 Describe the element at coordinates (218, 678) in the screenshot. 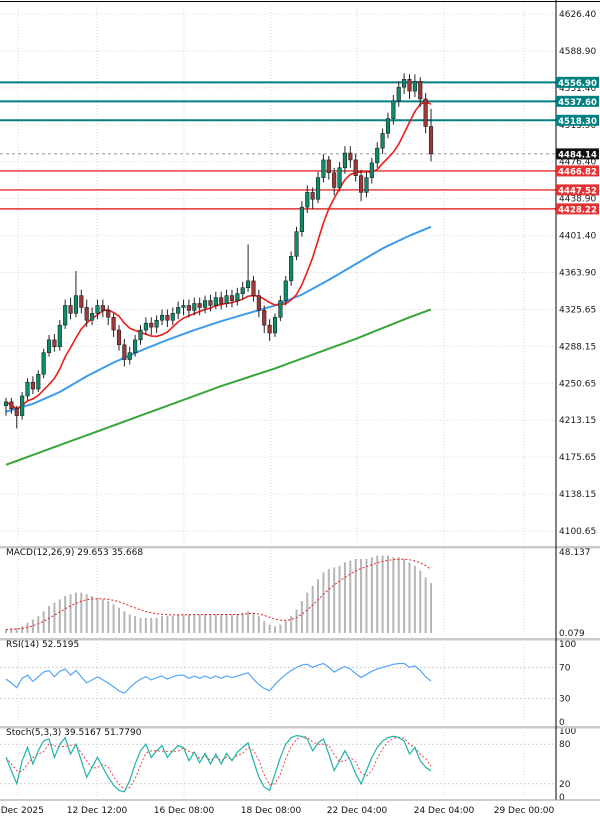

I see `rsi-line` at that location.